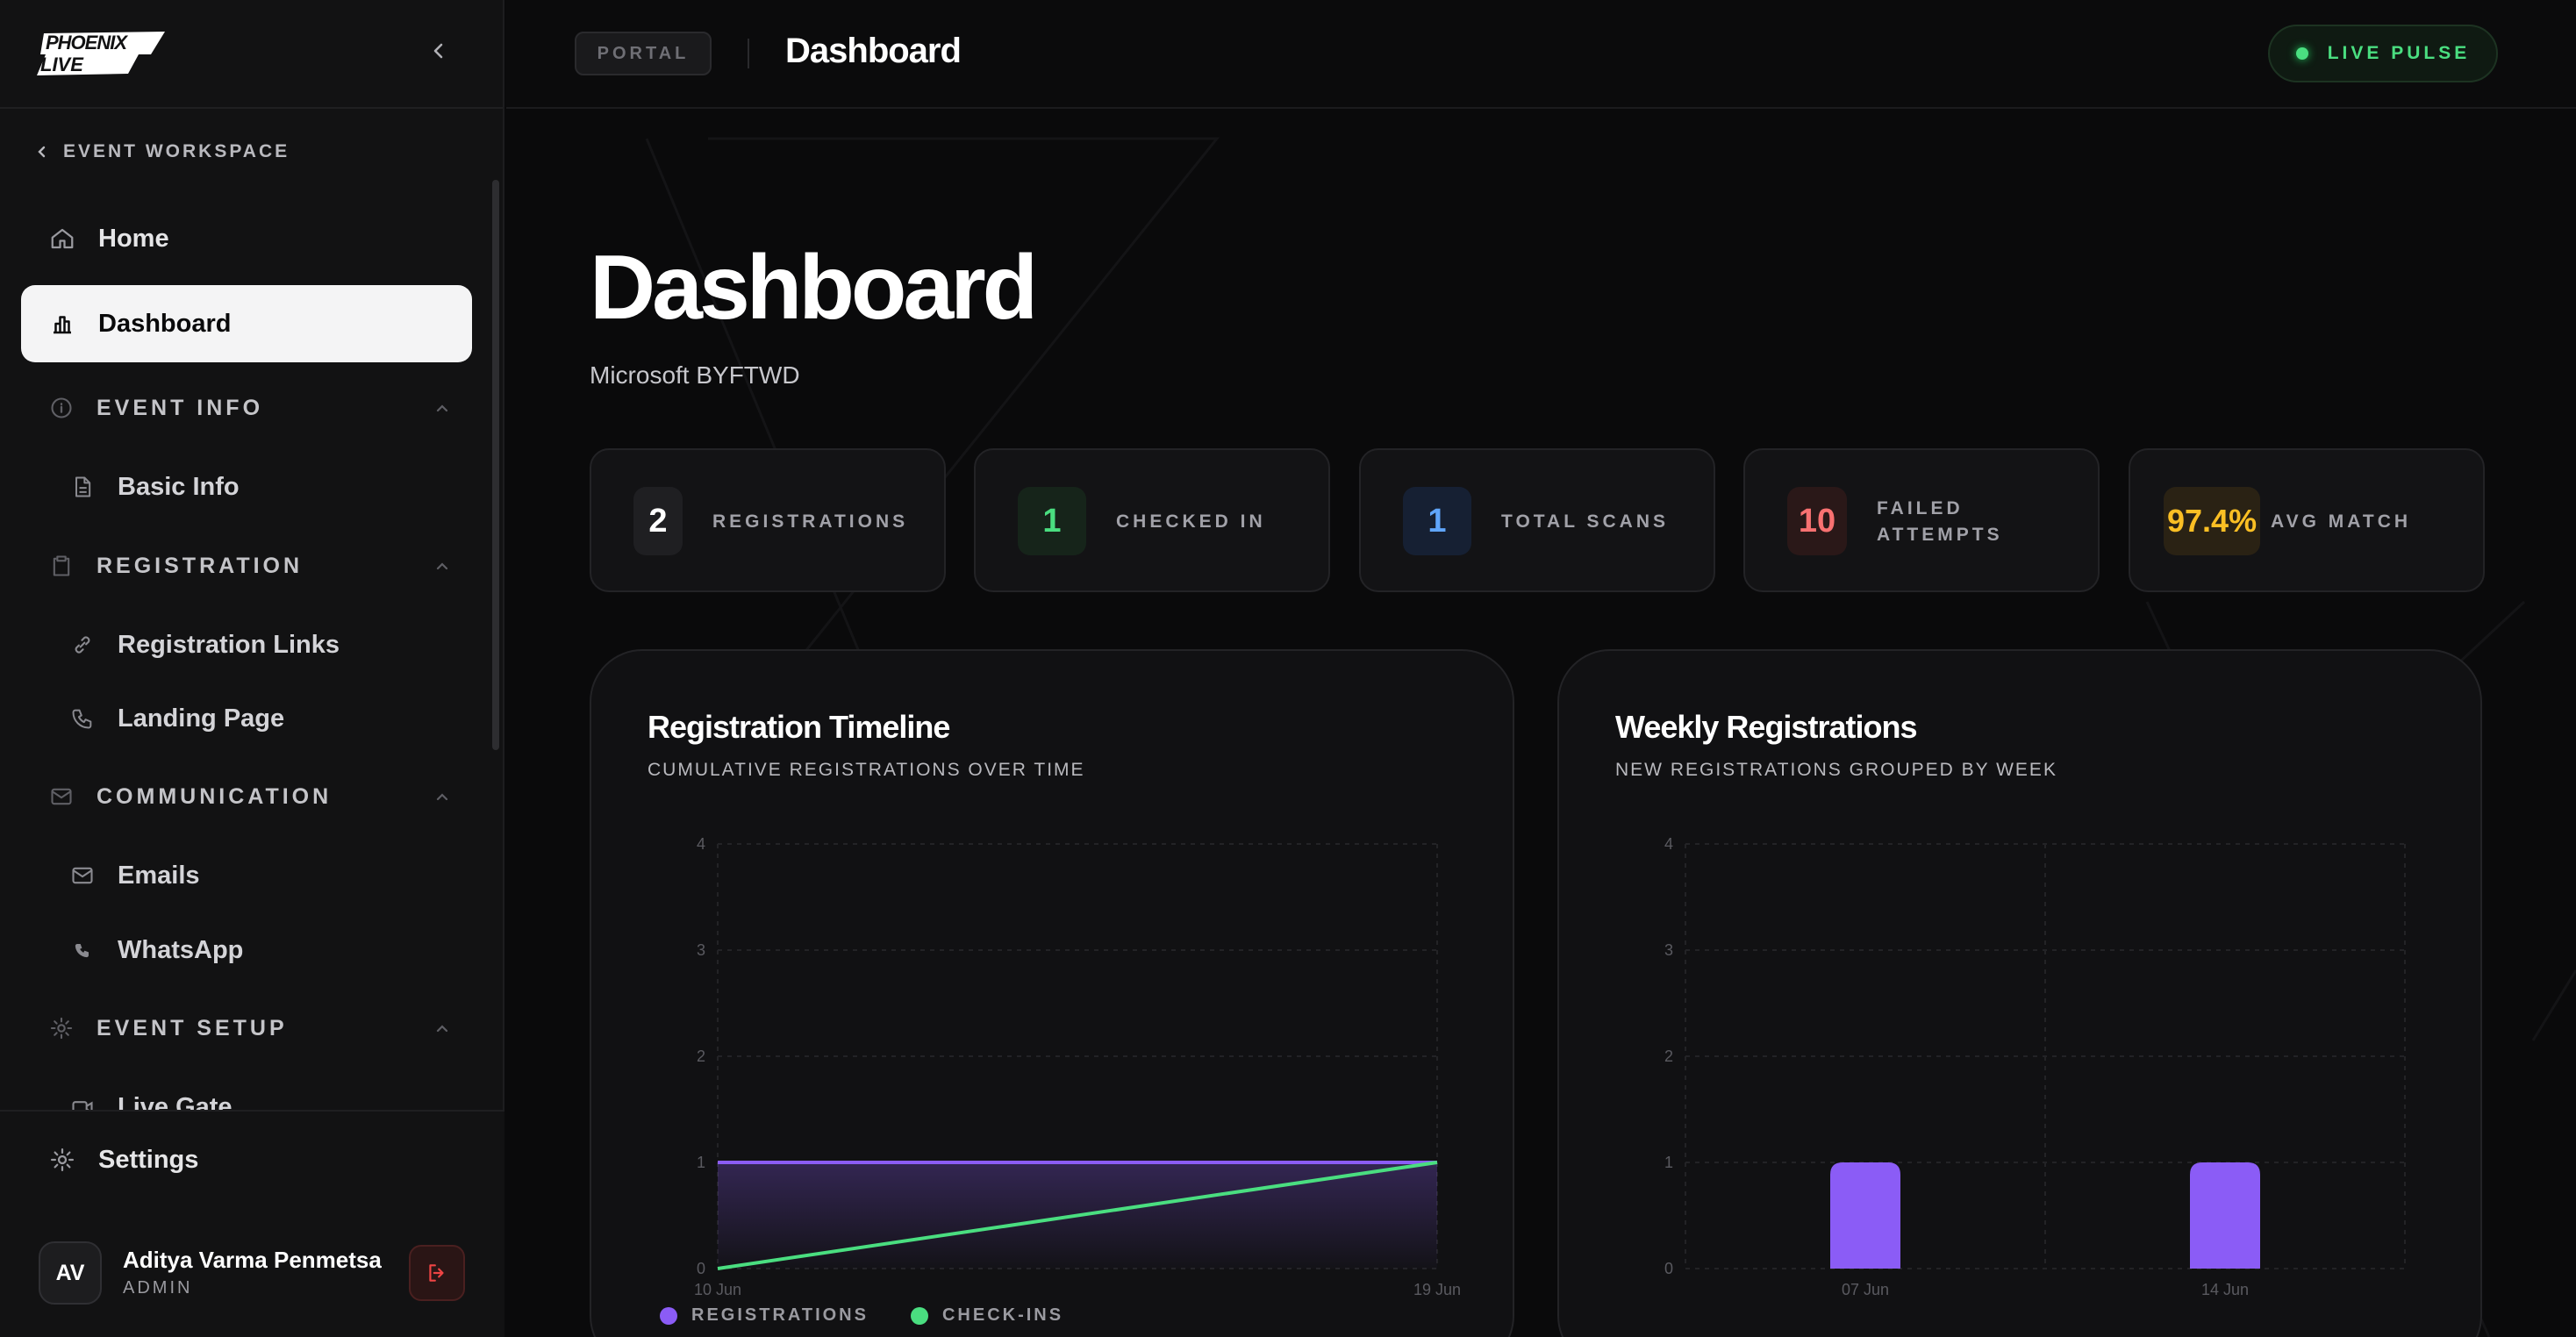  Describe the element at coordinates (180, 407) in the screenshot. I see `section-label: EVENT INFO` at that location.